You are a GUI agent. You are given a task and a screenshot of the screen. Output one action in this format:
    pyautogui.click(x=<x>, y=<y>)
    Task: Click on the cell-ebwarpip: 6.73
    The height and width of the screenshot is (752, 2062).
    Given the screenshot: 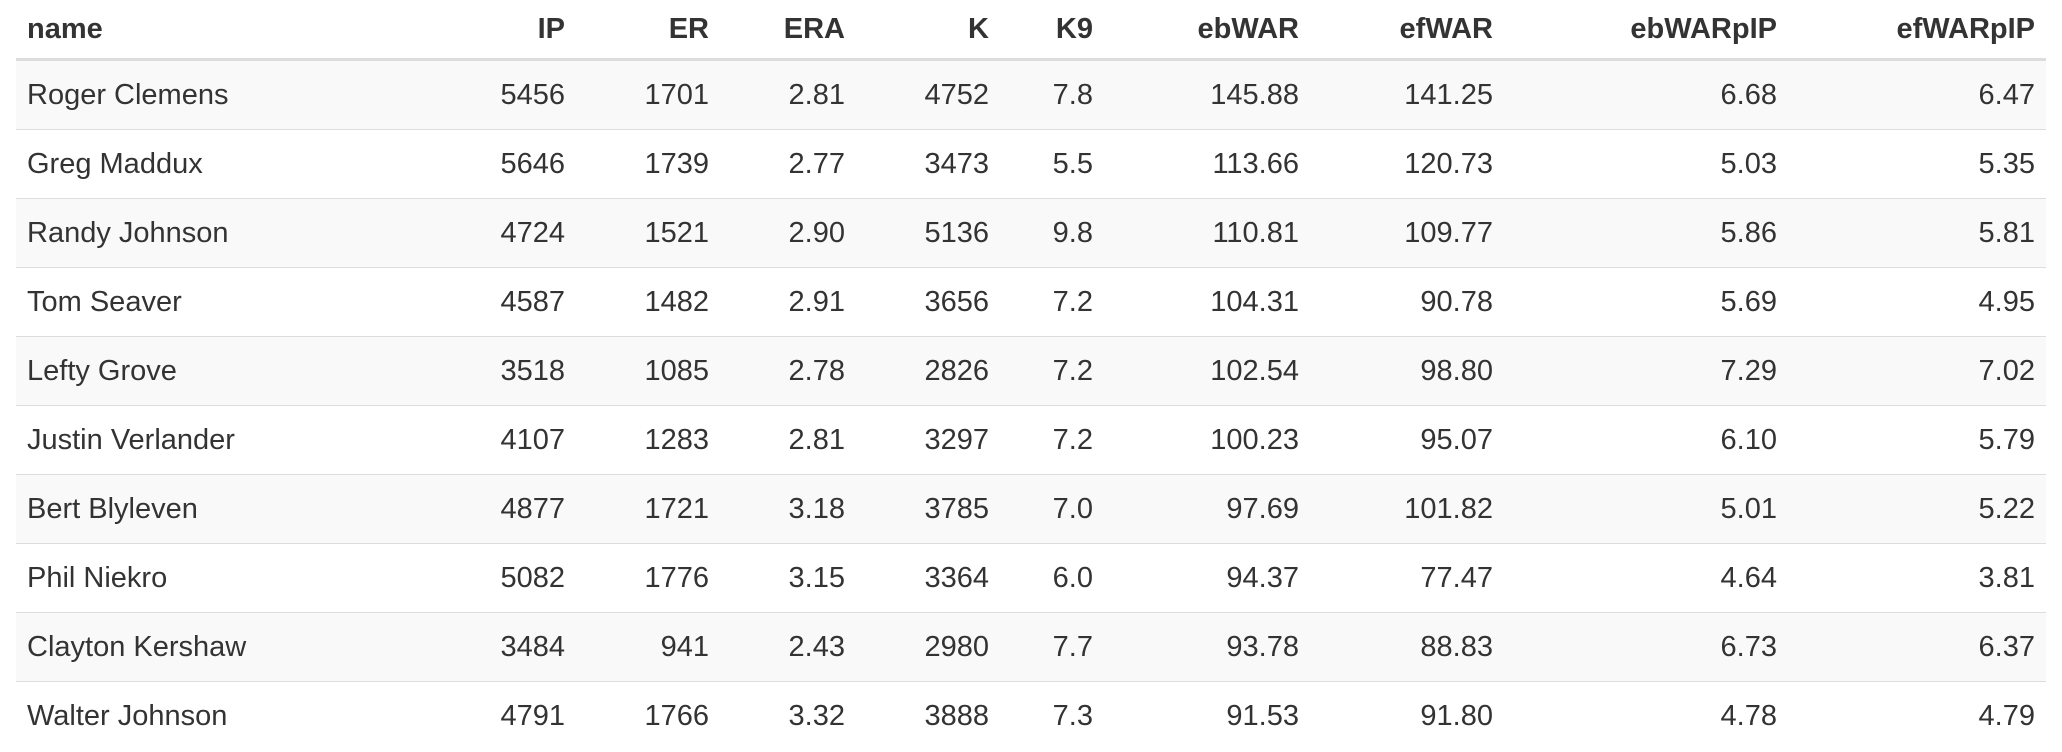 What is the action you would take?
    pyautogui.click(x=1646, y=647)
    